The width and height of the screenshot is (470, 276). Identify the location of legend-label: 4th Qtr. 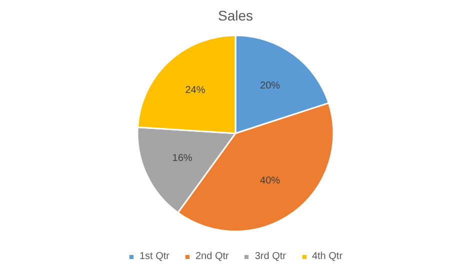
(327, 256).